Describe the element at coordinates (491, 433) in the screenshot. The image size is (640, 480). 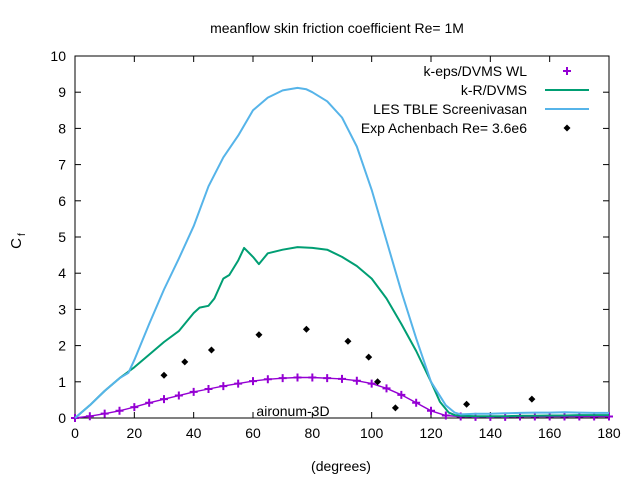
I see `x-tick-label: 140` at that location.